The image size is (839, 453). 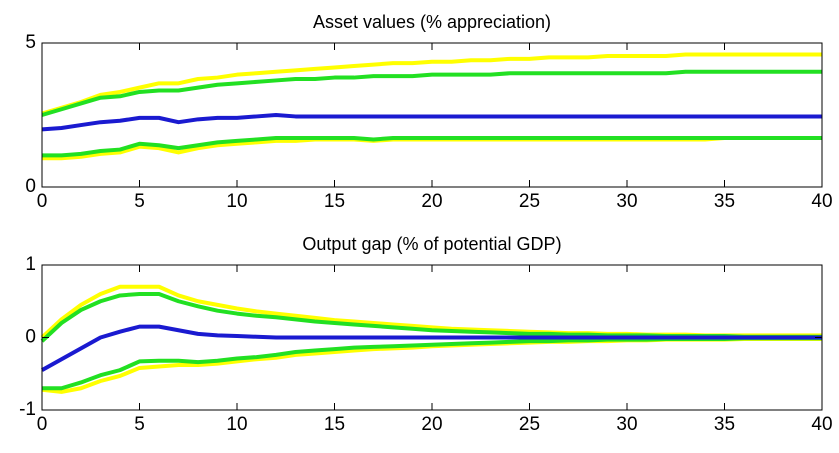 I want to click on y-tick-label: -1, so click(x=27, y=409).